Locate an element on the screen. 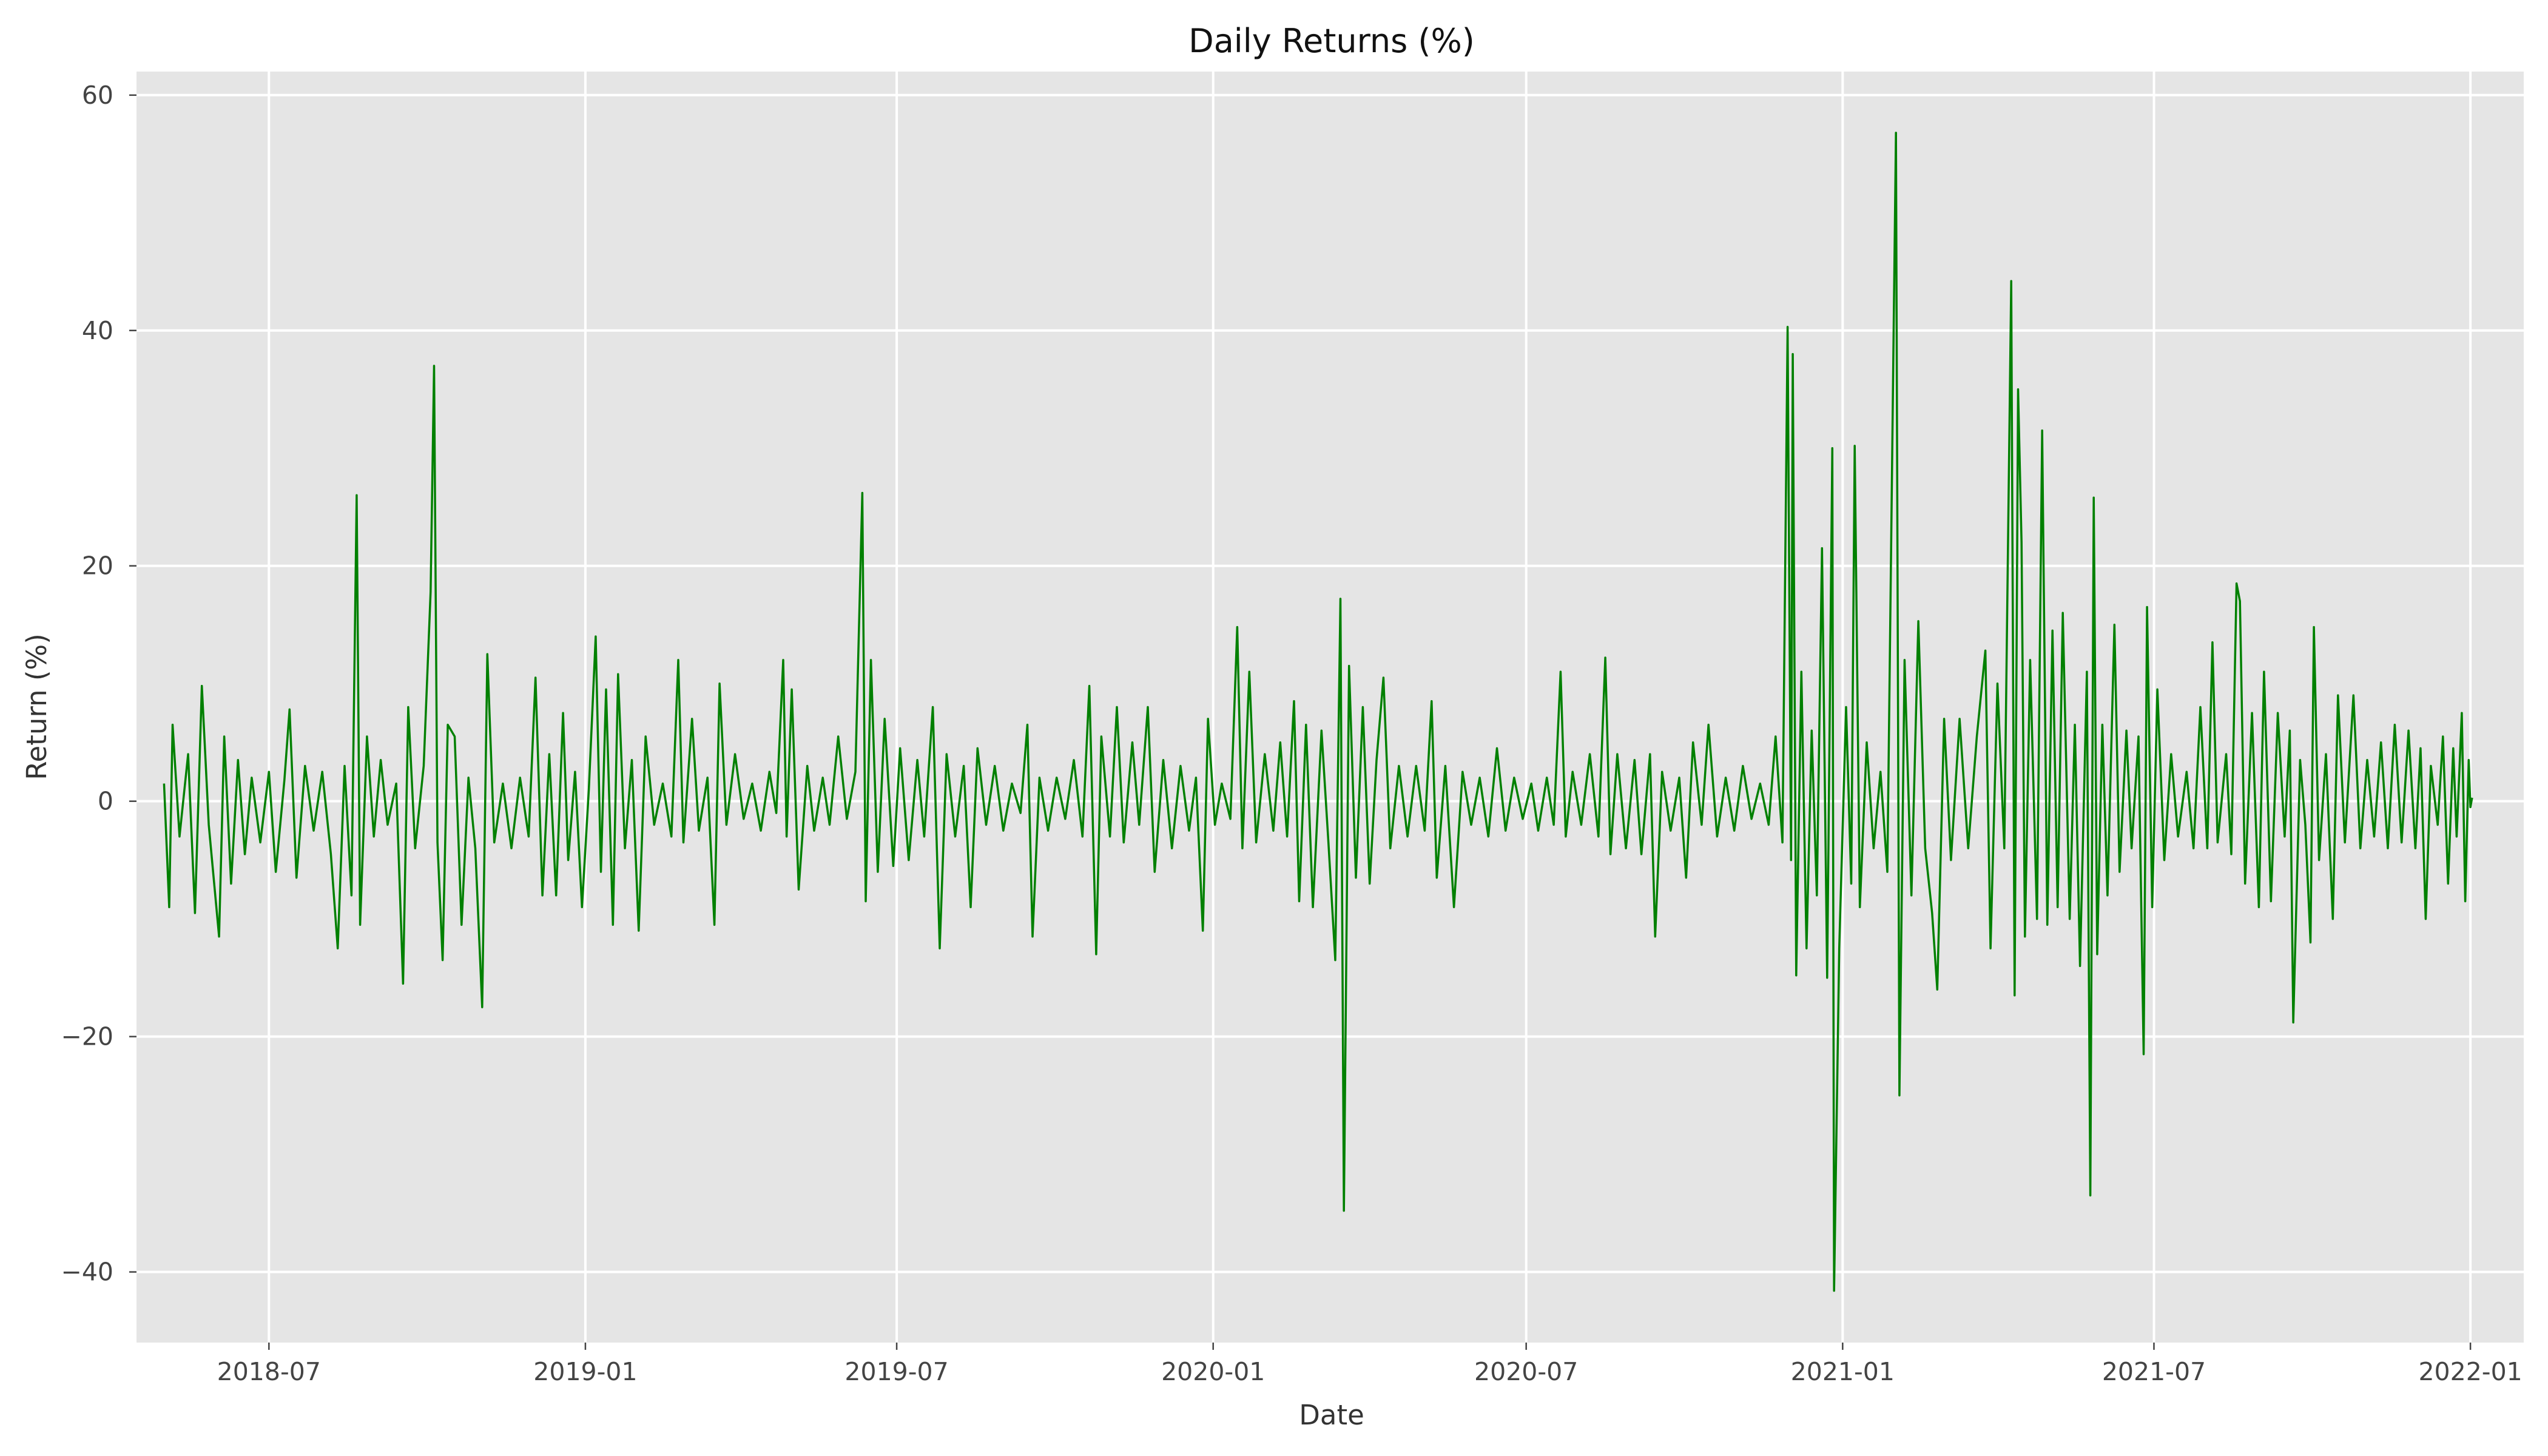  x-axis-label: Date is located at coordinates (1331, 1415).